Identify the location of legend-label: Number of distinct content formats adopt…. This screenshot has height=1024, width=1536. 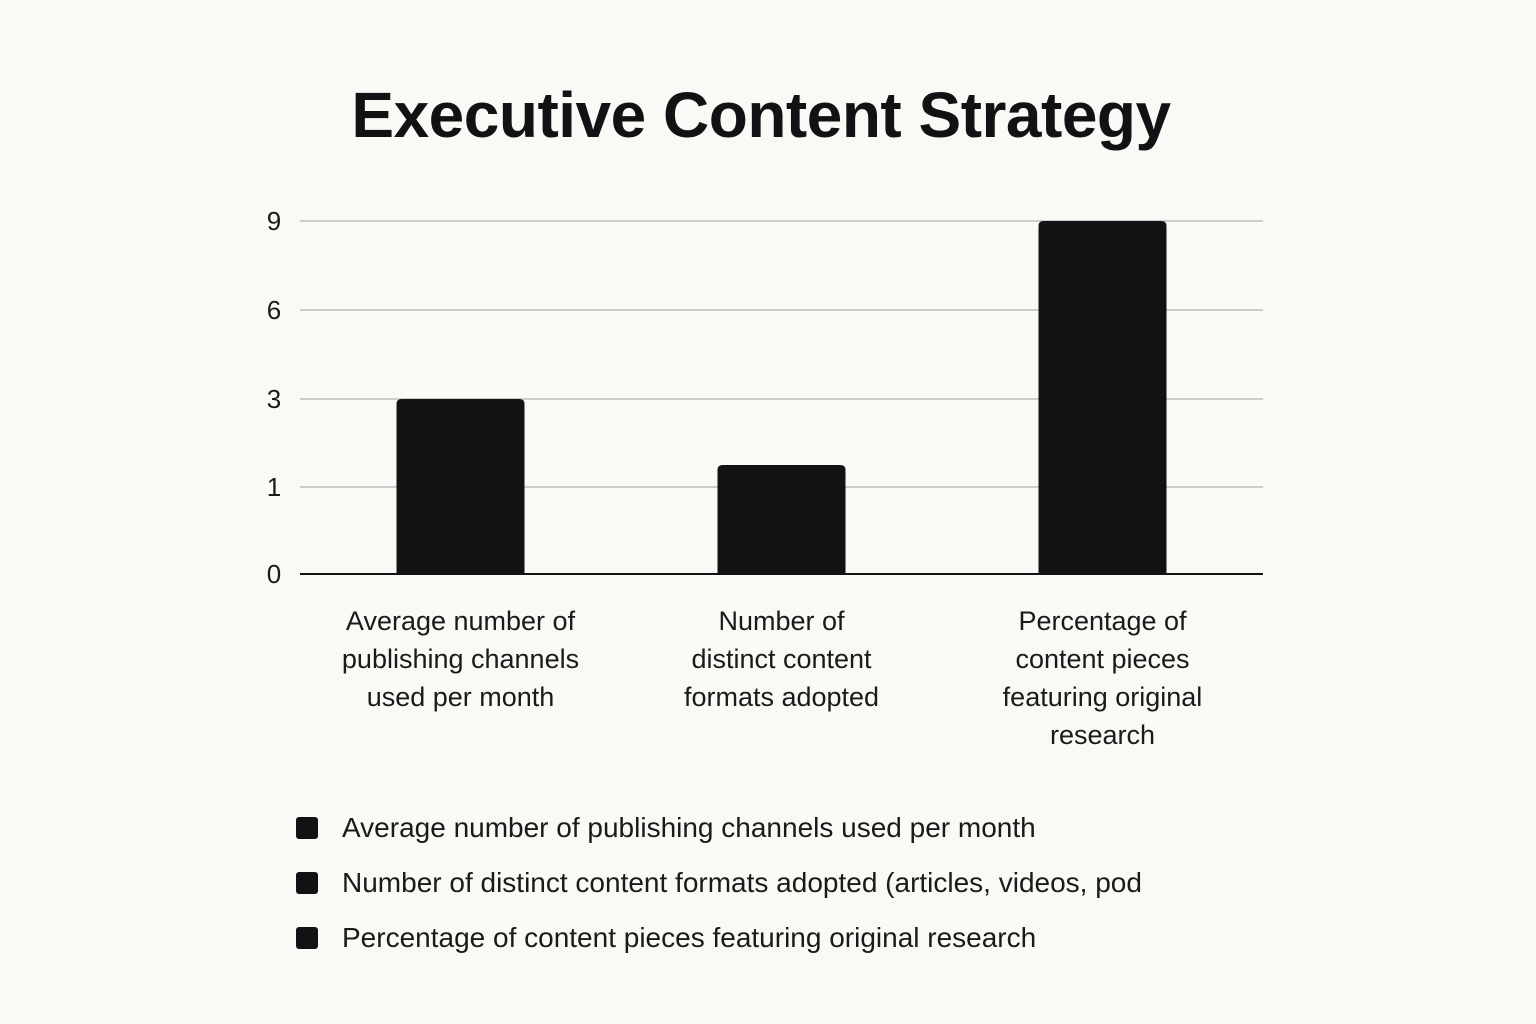
(742, 882).